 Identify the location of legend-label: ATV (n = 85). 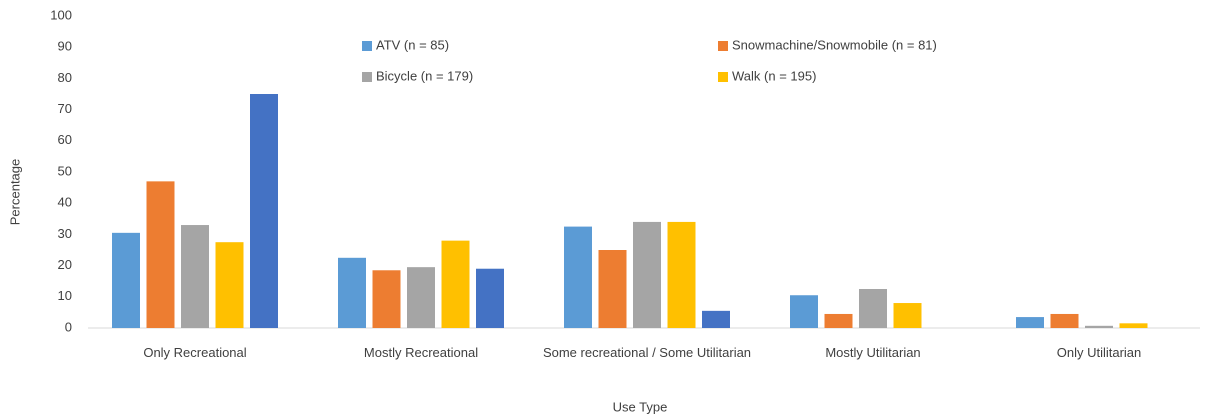
(412, 44).